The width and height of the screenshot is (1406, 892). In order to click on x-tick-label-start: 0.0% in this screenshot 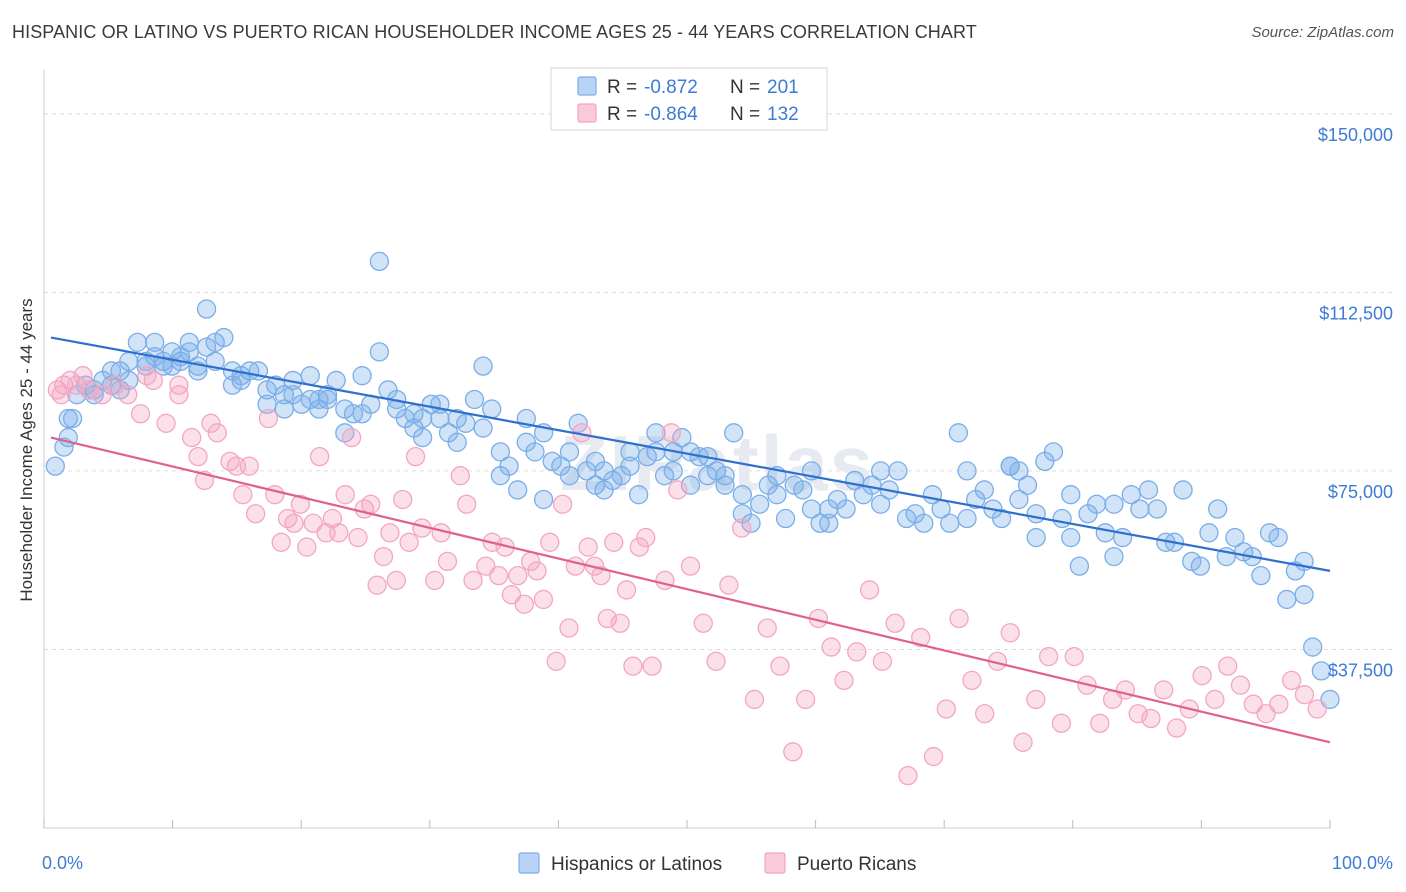, I will do `click(62, 863)`.